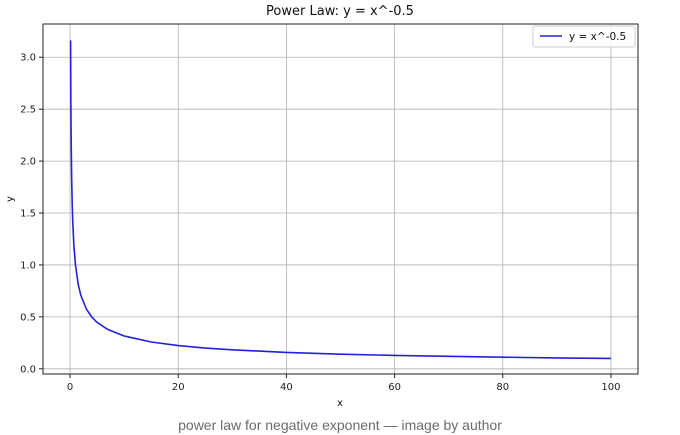  What do you see at coordinates (344, 383) in the screenshot?
I see `x-axis-ticks: 0 20 40 60 80 100` at bounding box center [344, 383].